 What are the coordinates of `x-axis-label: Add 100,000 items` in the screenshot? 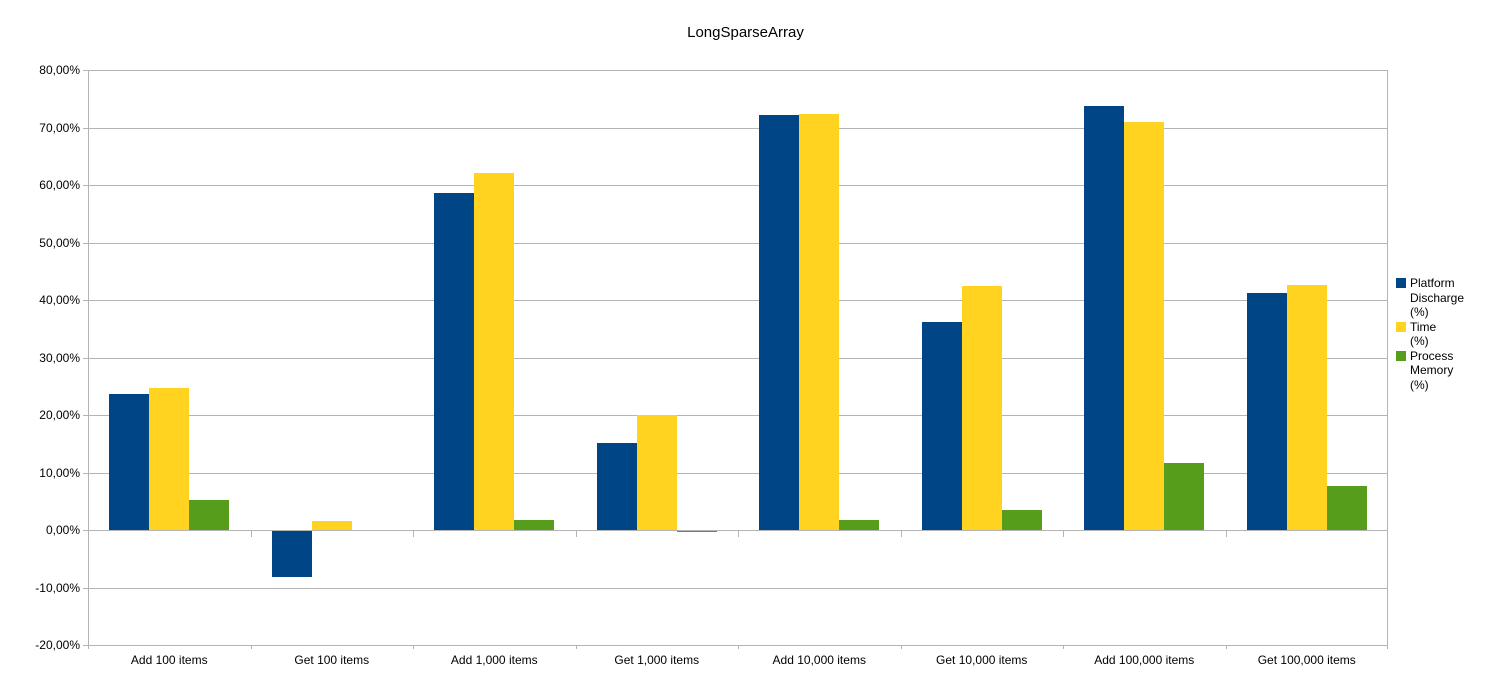 It's located at (1144, 660).